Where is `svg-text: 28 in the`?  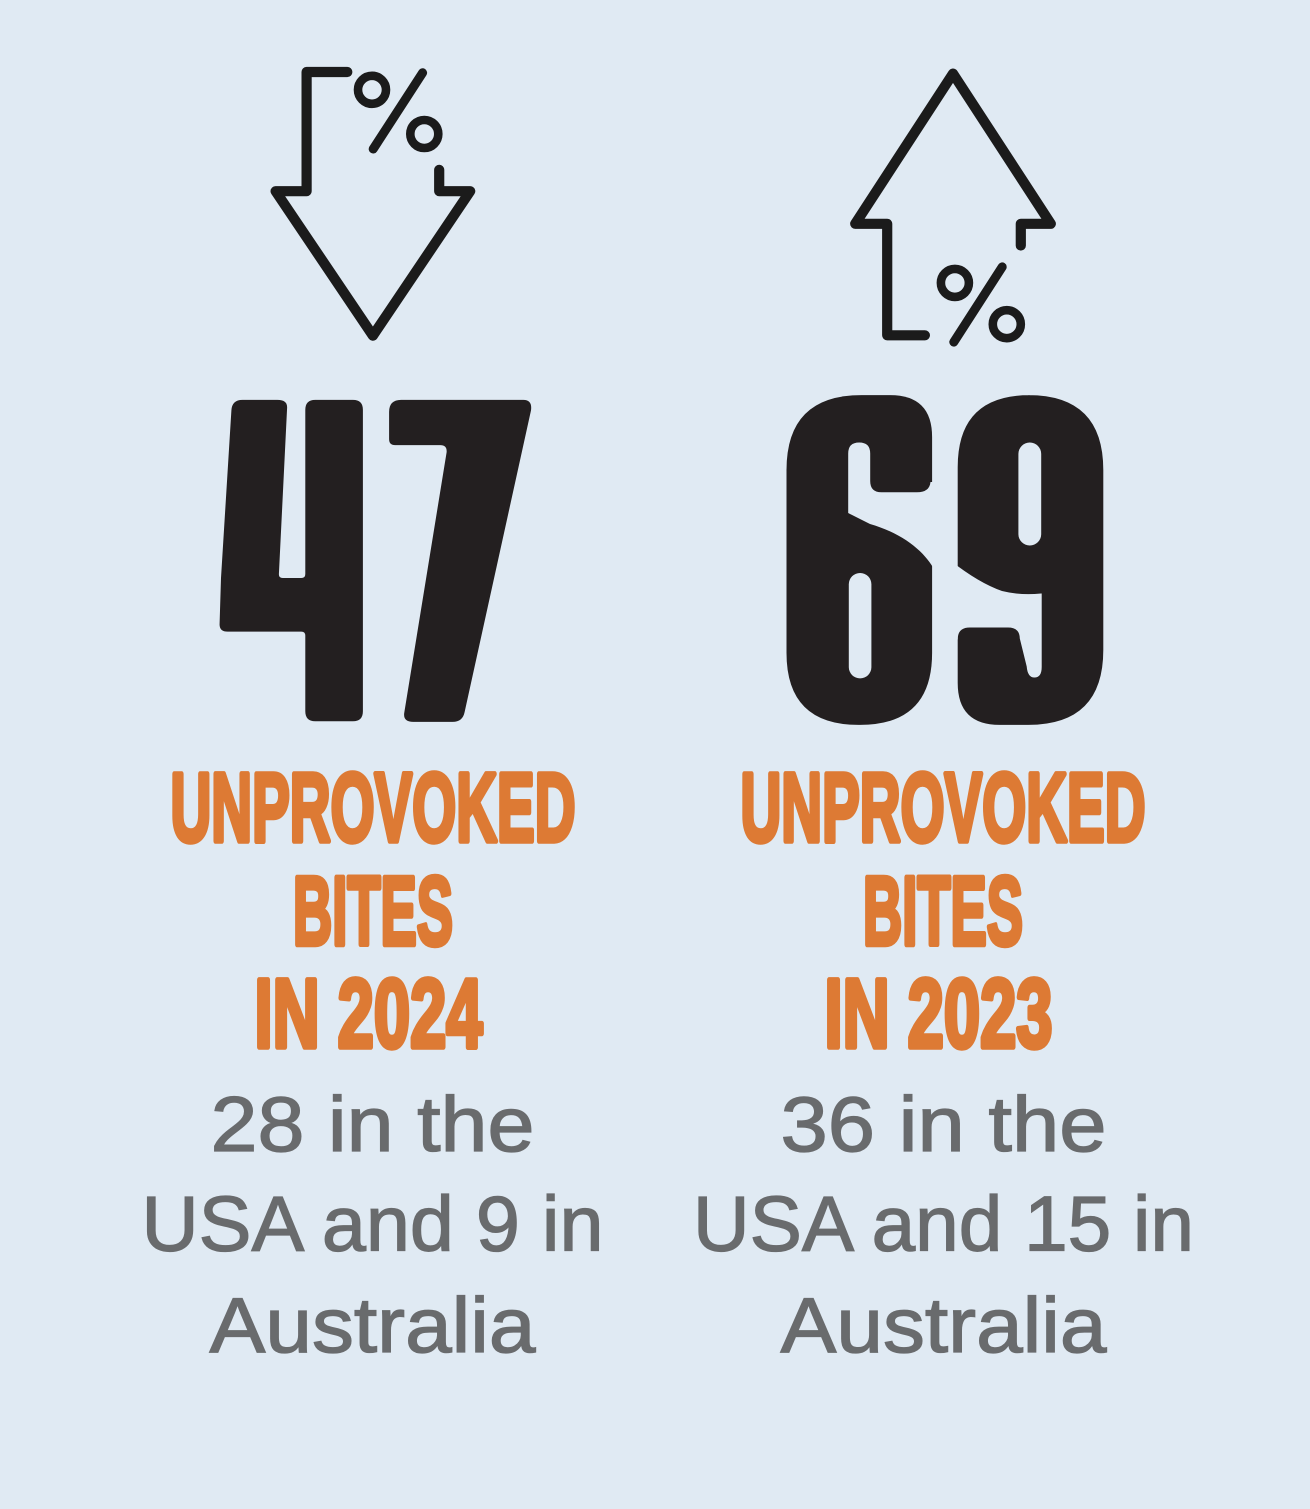 svg-text: 28 in the is located at coordinates (373, 1124).